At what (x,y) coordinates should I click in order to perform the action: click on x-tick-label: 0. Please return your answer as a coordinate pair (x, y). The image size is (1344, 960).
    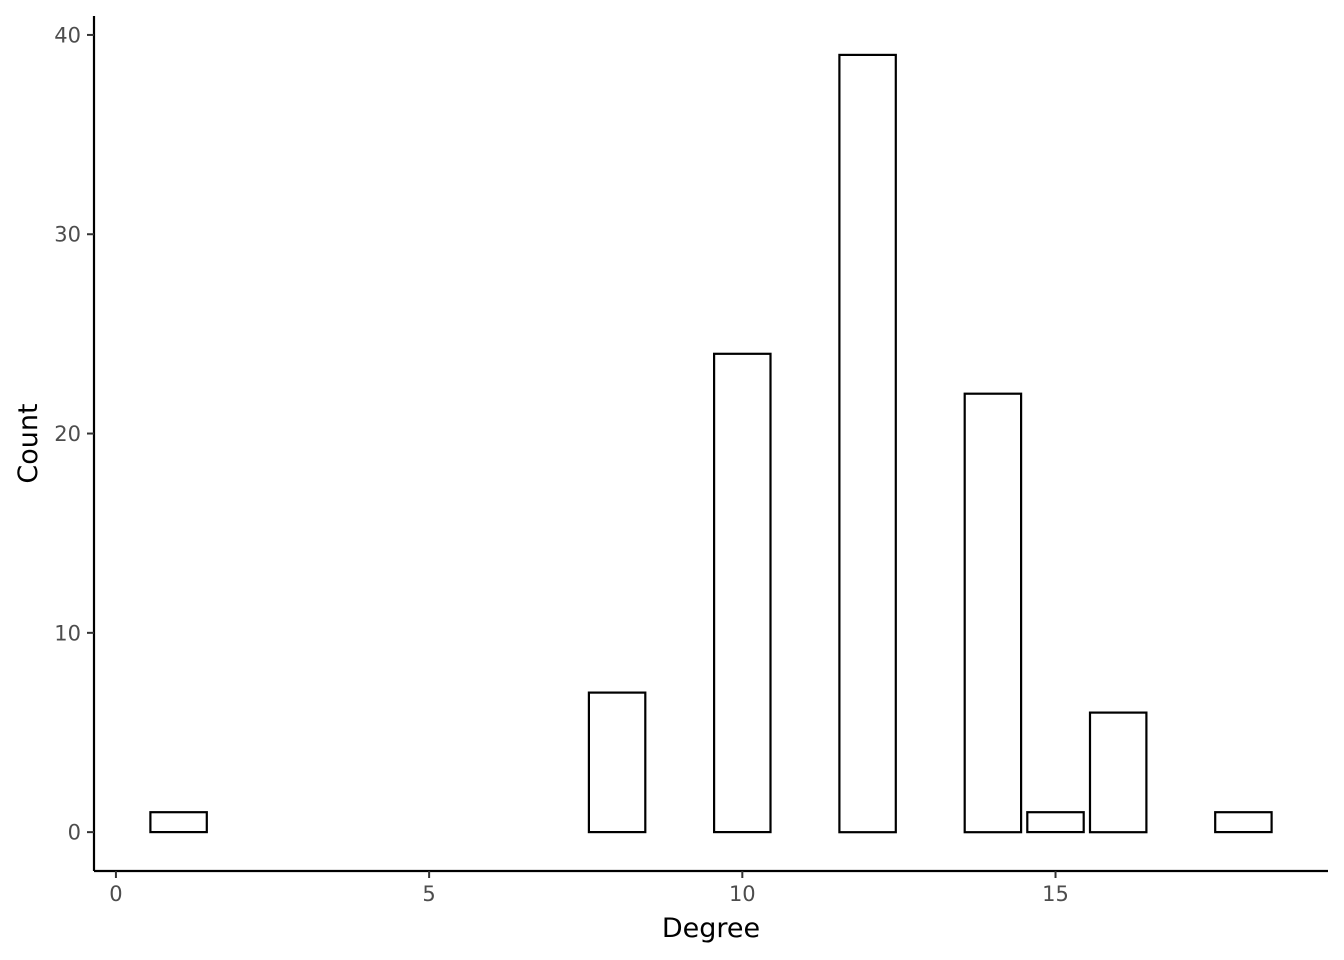
    Looking at the image, I should click on (115, 894).